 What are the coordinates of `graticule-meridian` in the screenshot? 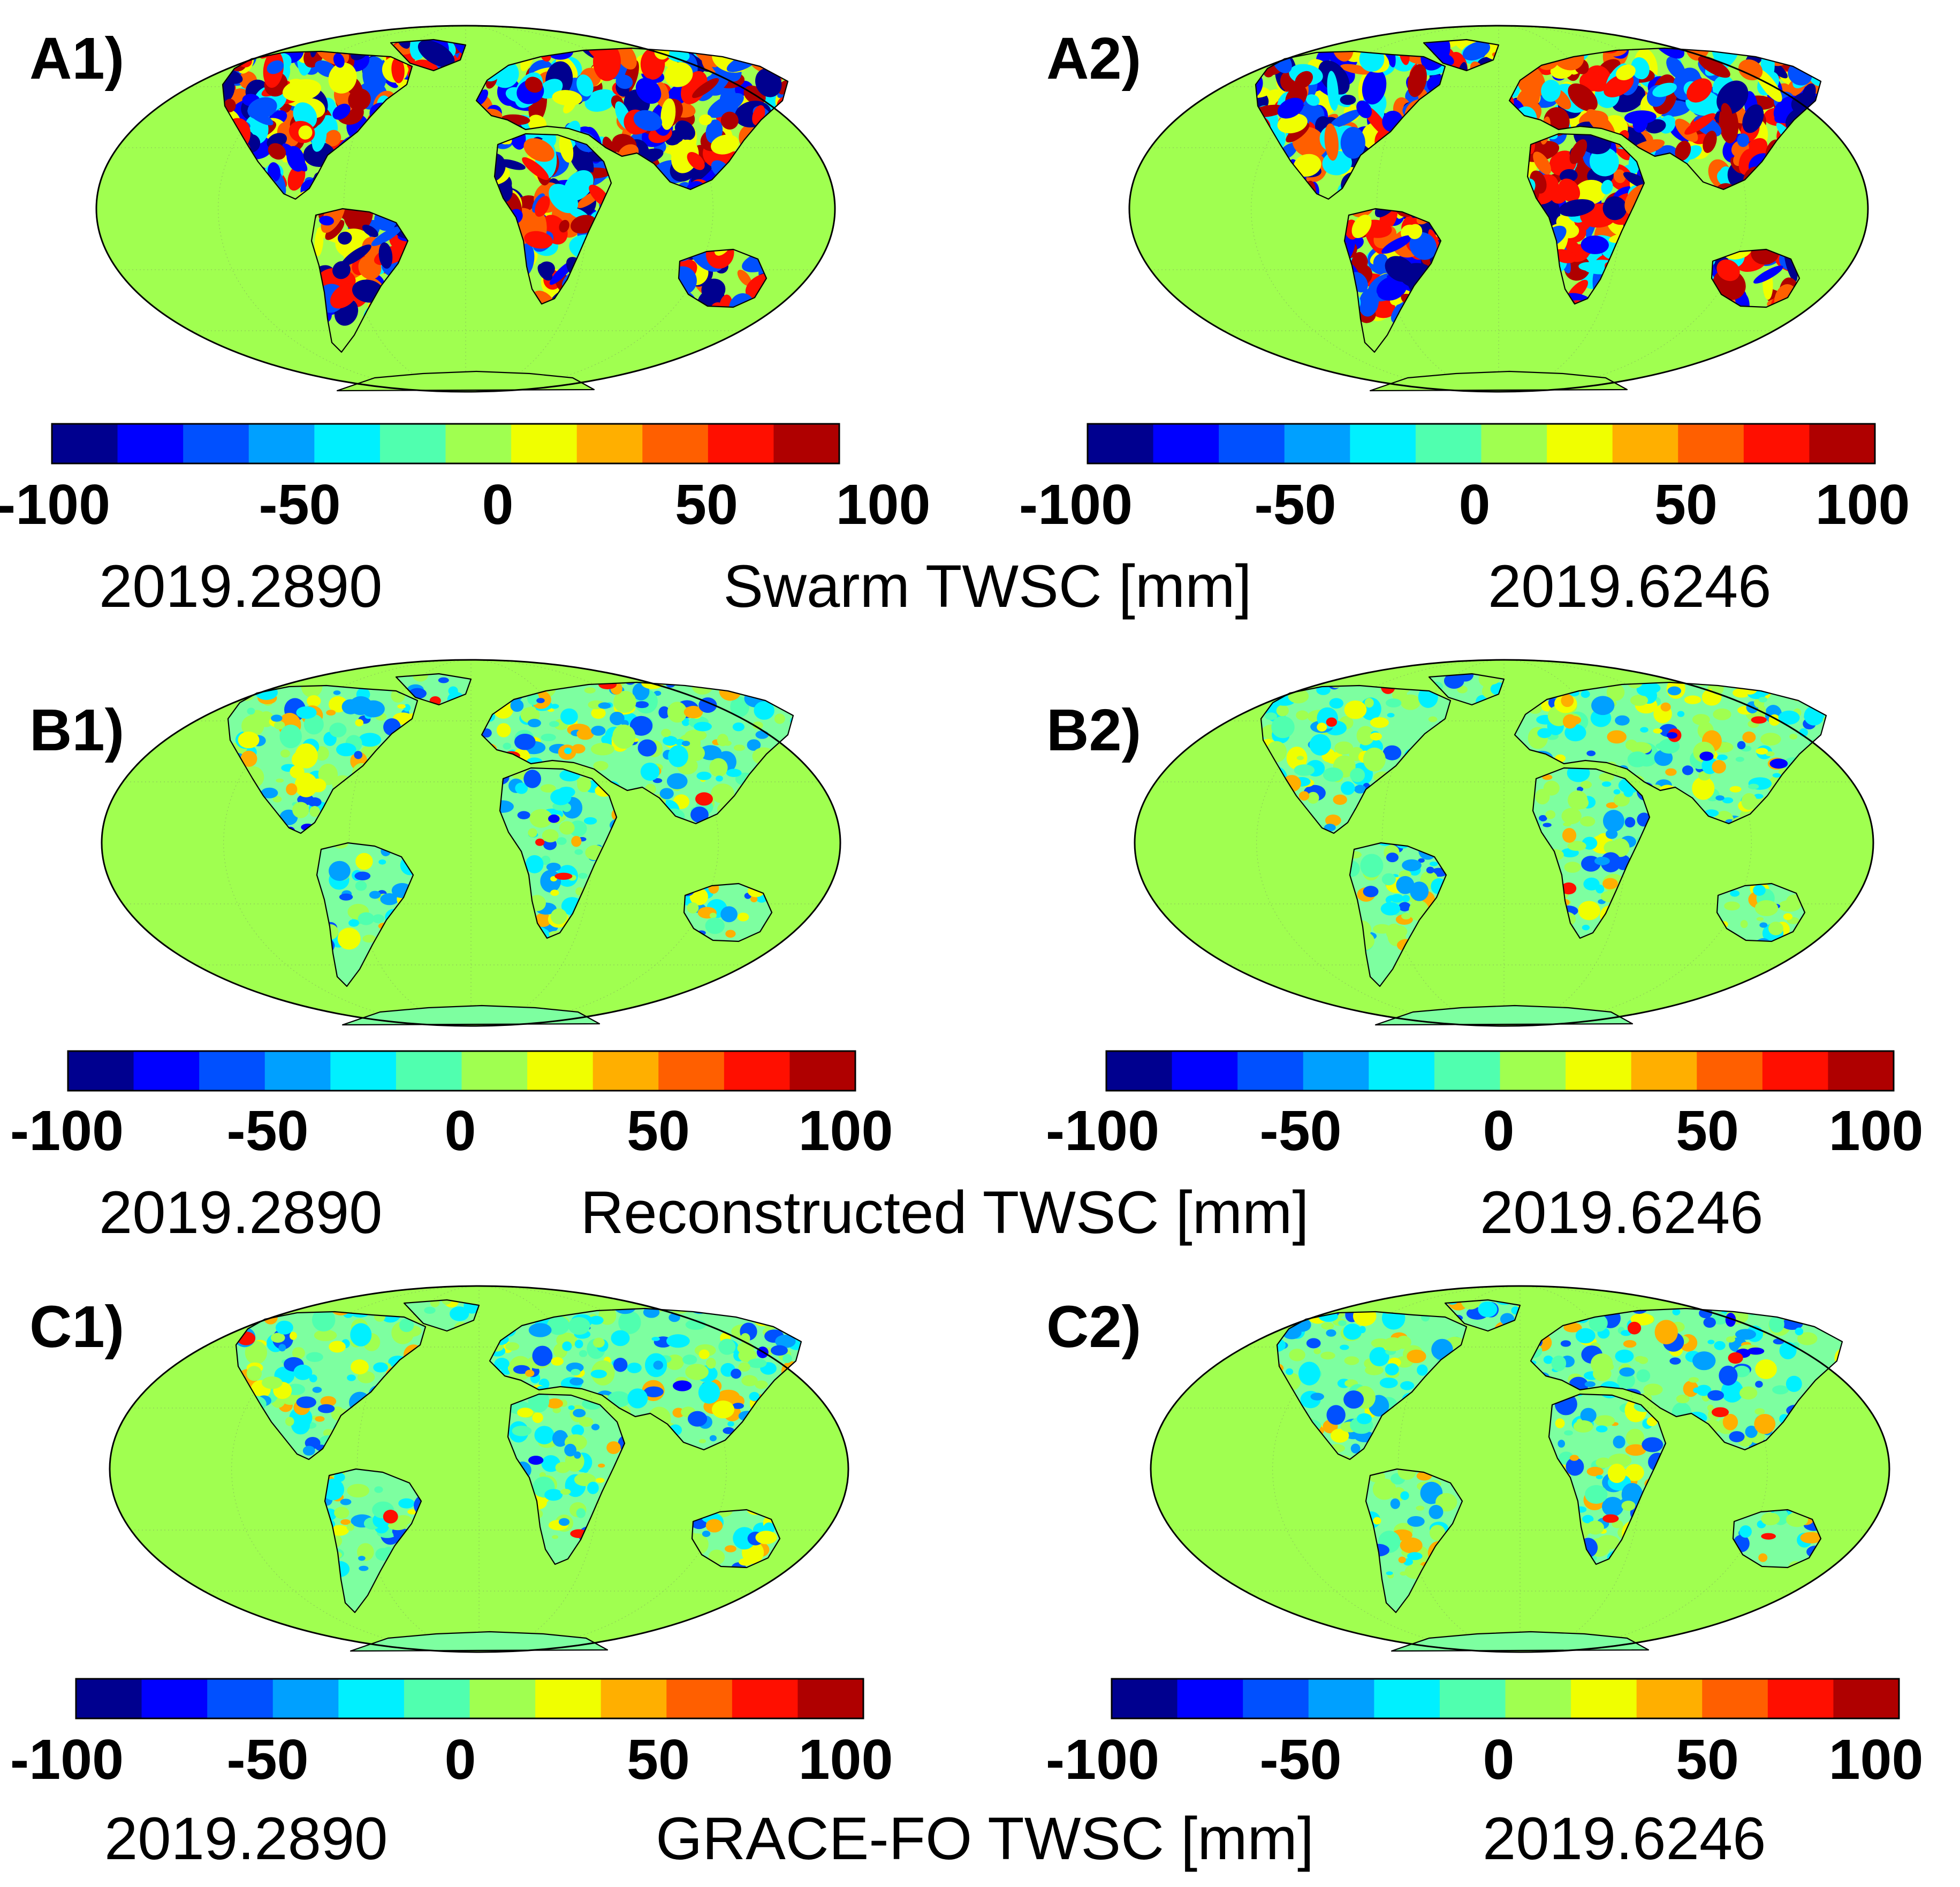 It's located at (1499, 209).